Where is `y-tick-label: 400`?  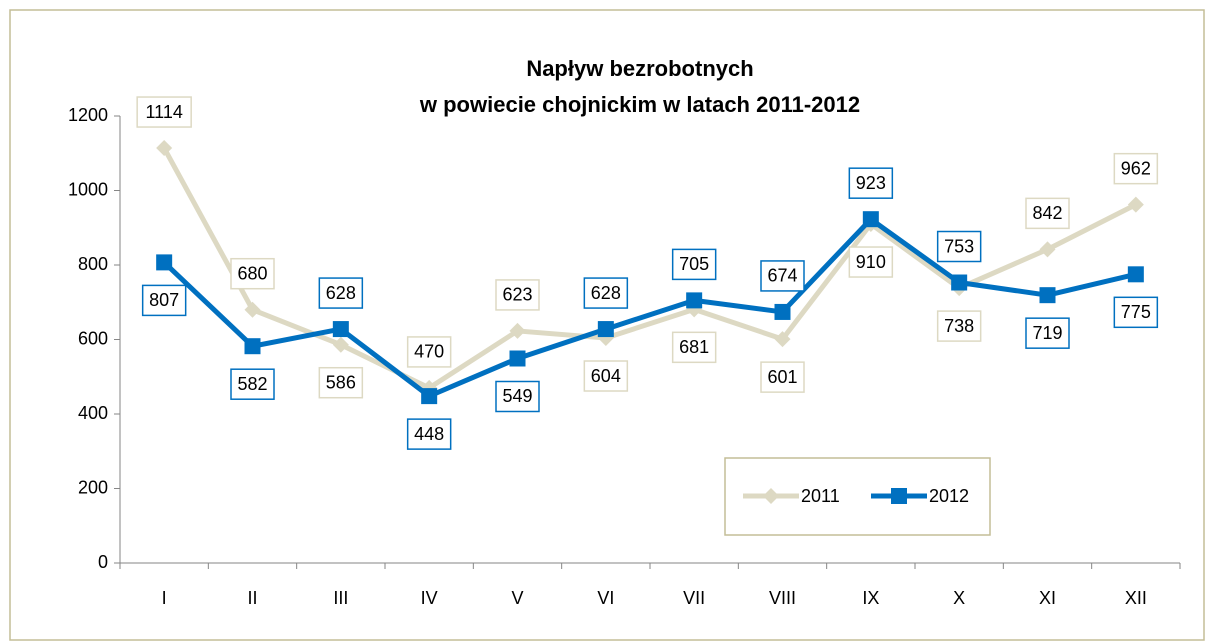
y-tick-label: 400 is located at coordinates (93, 413).